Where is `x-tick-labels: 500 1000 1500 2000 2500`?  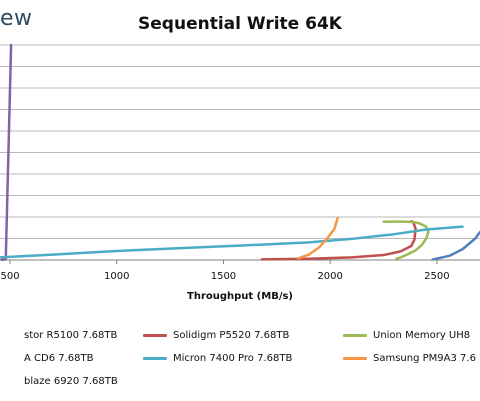 x-tick-labels: 500 1000 1500 2000 2500 is located at coordinates (225, 271).